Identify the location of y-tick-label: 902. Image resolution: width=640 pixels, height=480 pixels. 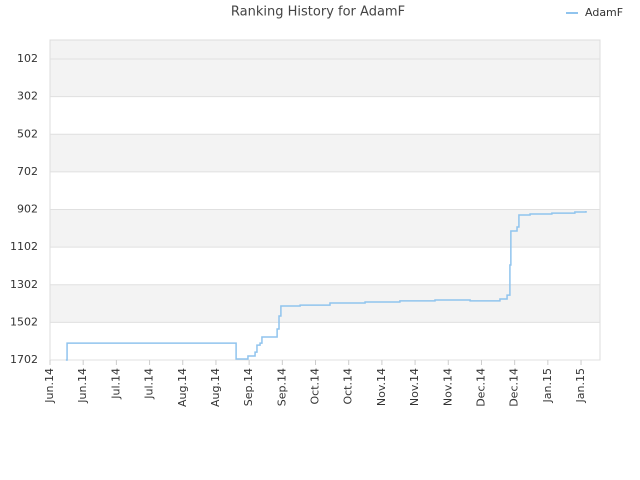
(27, 209).